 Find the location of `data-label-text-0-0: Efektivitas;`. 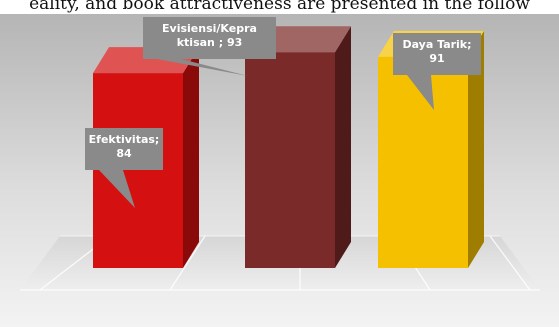

data-label-text-0-0: Efektivitas; is located at coordinates (124, 139).